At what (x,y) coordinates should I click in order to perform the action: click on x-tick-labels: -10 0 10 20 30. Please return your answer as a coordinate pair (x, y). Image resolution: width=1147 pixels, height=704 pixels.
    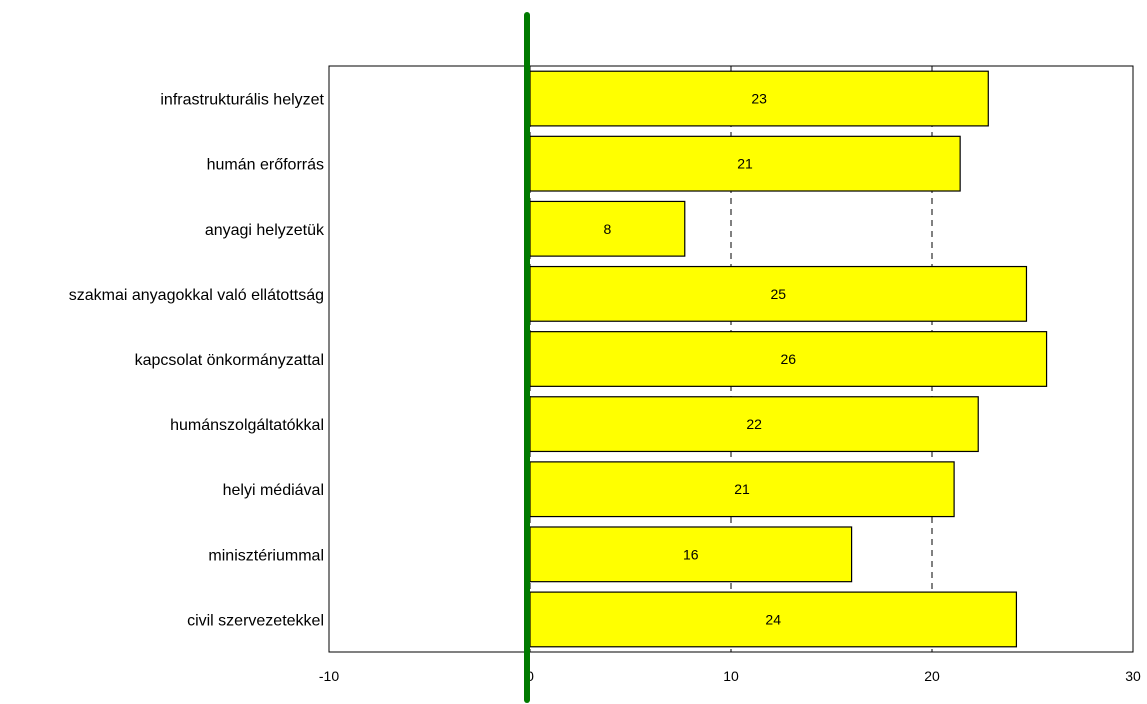
    Looking at the image, I should click on (730, 676).